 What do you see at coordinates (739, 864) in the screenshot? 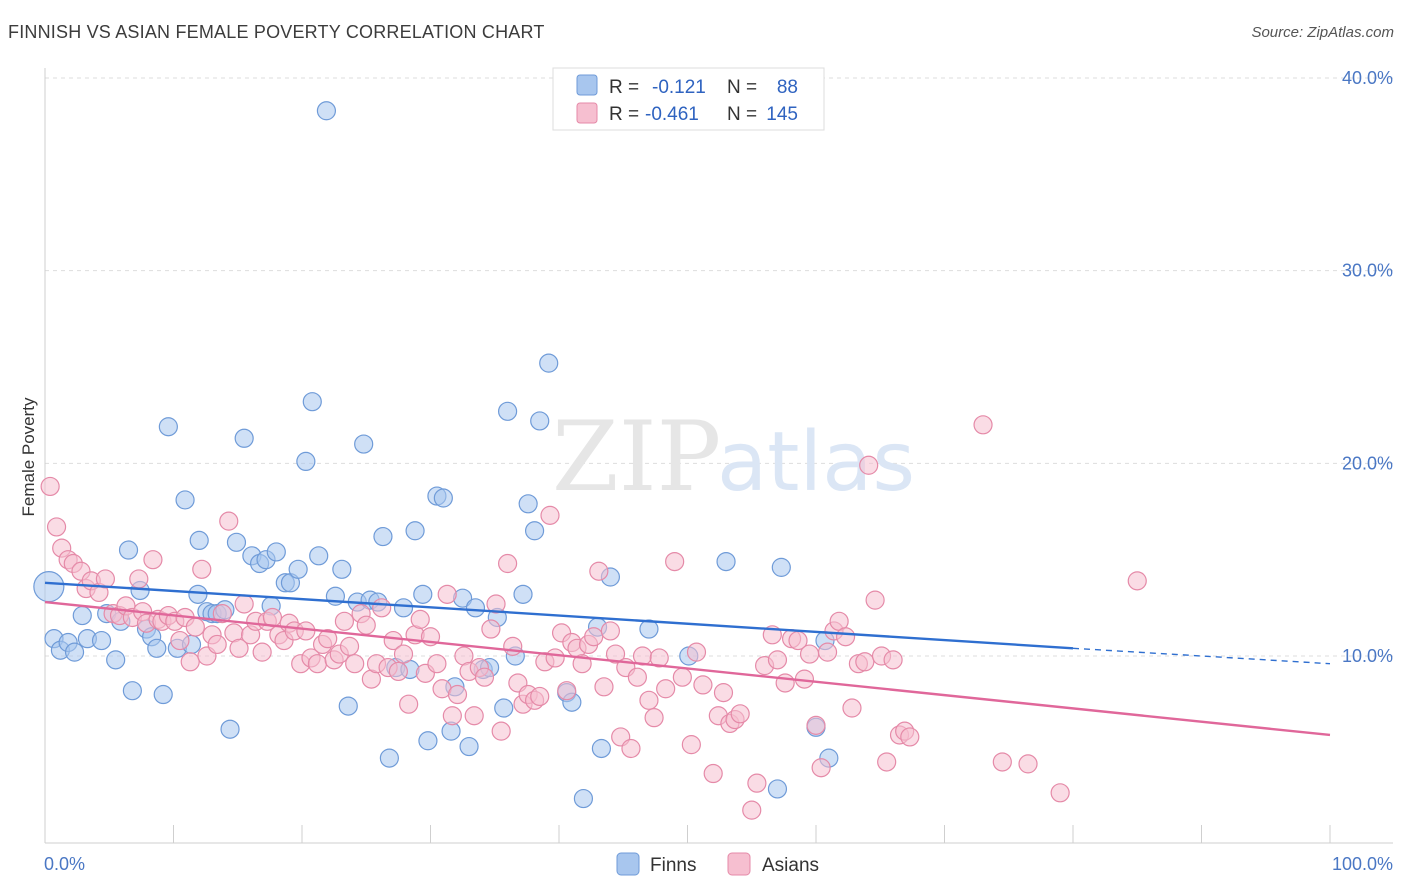
I see `series-swatch-asians` at bounding box center [739, 864].